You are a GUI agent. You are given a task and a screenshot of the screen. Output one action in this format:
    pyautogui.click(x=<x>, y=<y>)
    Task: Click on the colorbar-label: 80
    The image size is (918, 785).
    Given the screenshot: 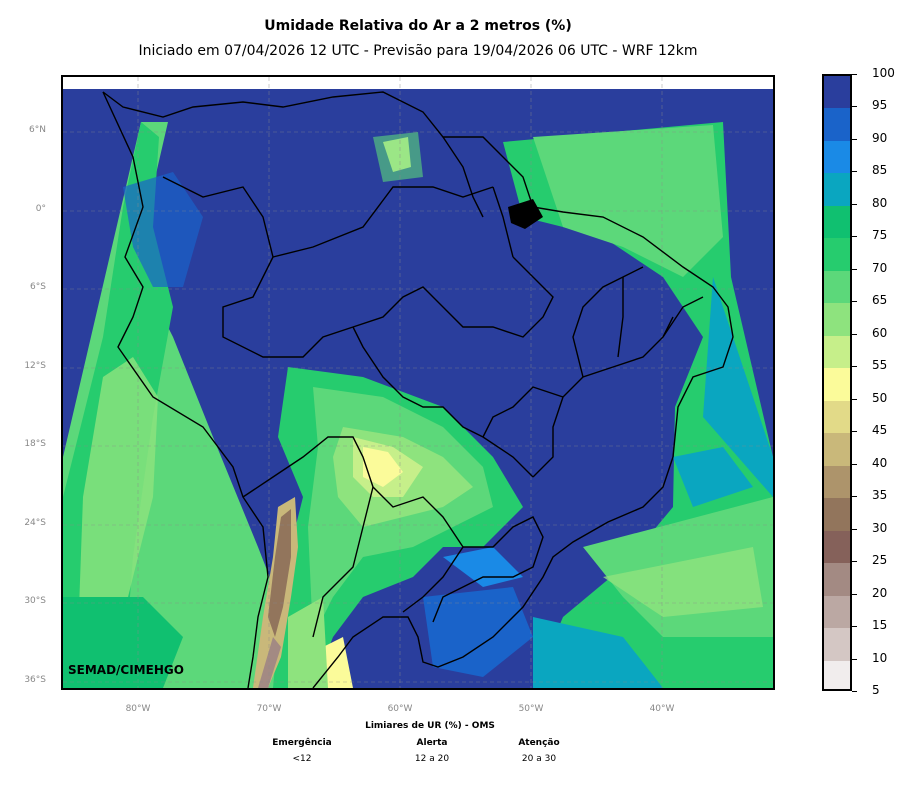 What is the action you would take?
    pyautogui.click(x=880, y=202)
    